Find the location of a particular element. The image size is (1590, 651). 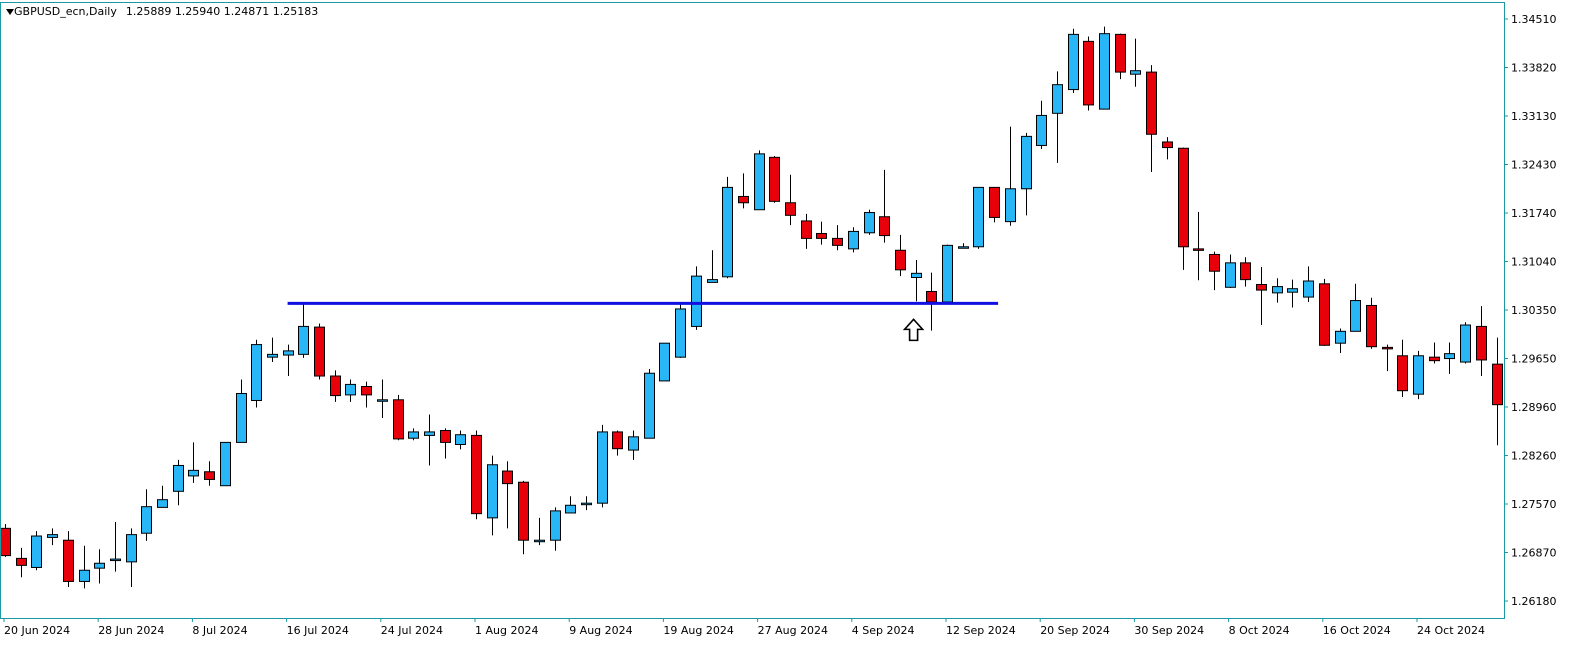

up-arrow-icon is located at coordinates (913, 330).